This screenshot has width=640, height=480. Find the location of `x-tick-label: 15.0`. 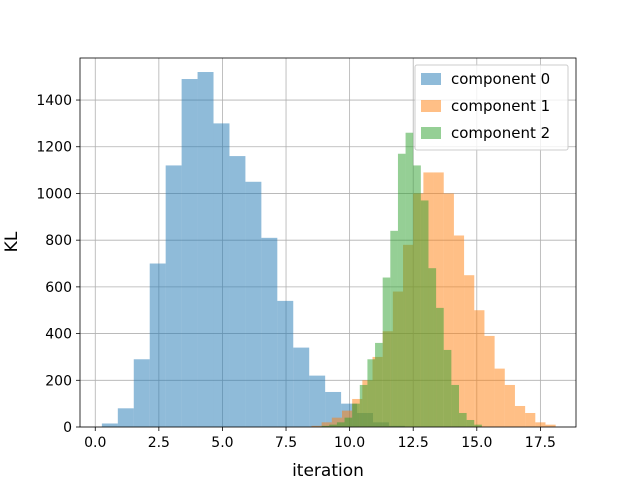

x-tick-label: 15.0 is located at coordinates (476, 443).